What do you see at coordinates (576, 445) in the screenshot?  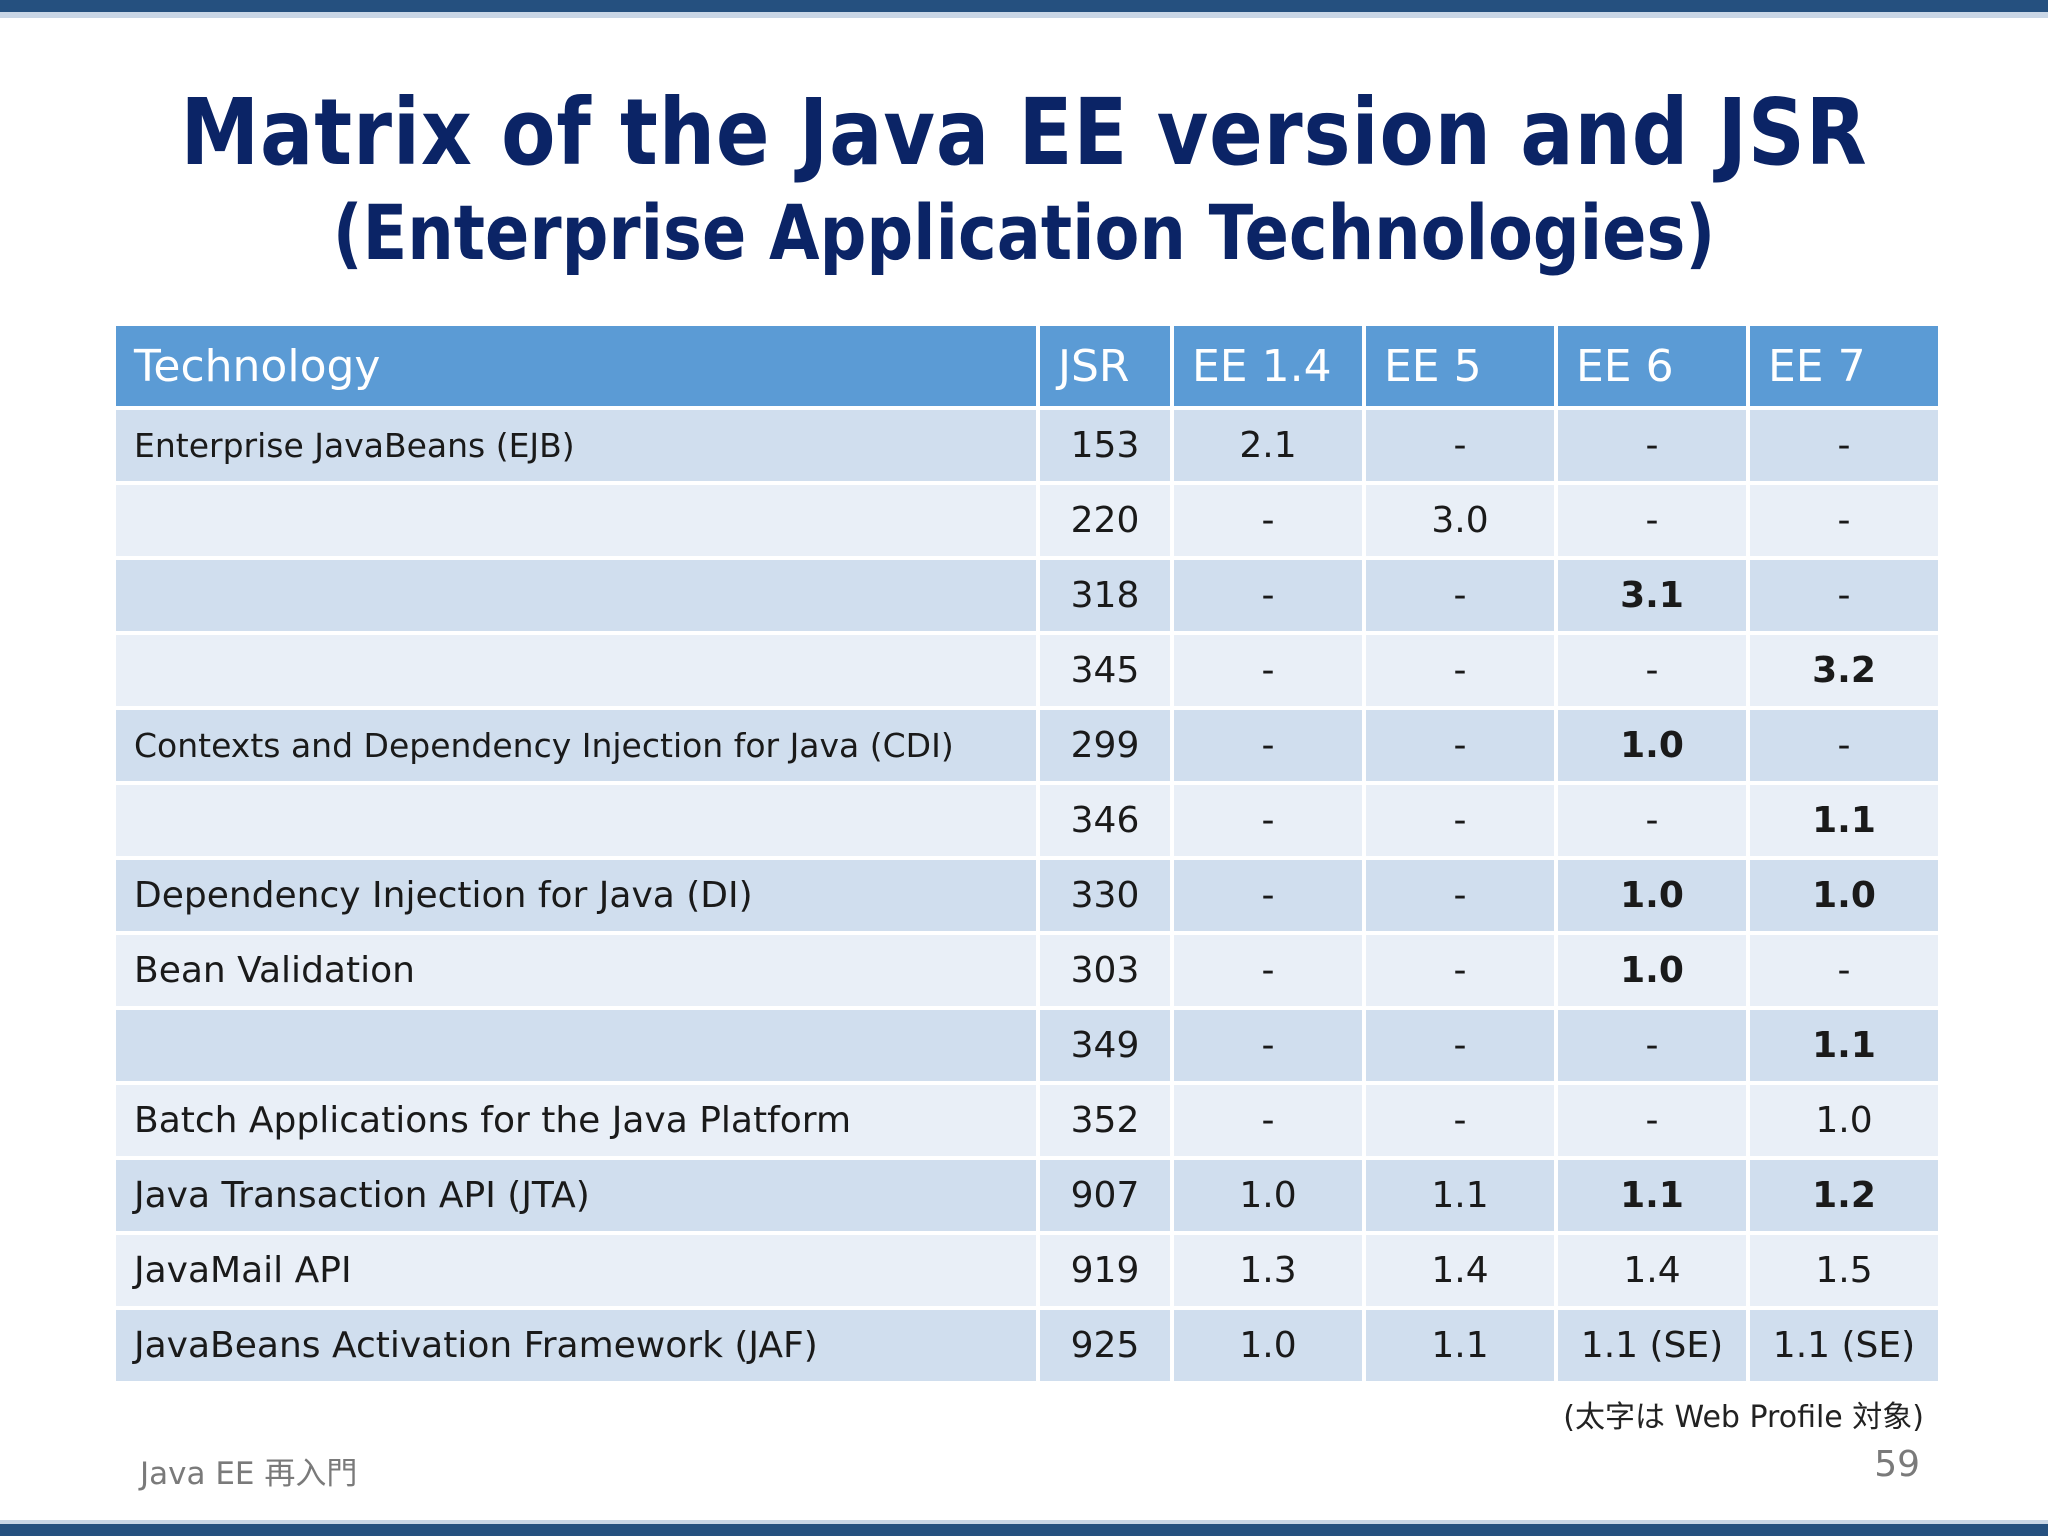 I see `tech-cell: Enterprise JavaBeans (EJB)` at bounding box center [576, 445].